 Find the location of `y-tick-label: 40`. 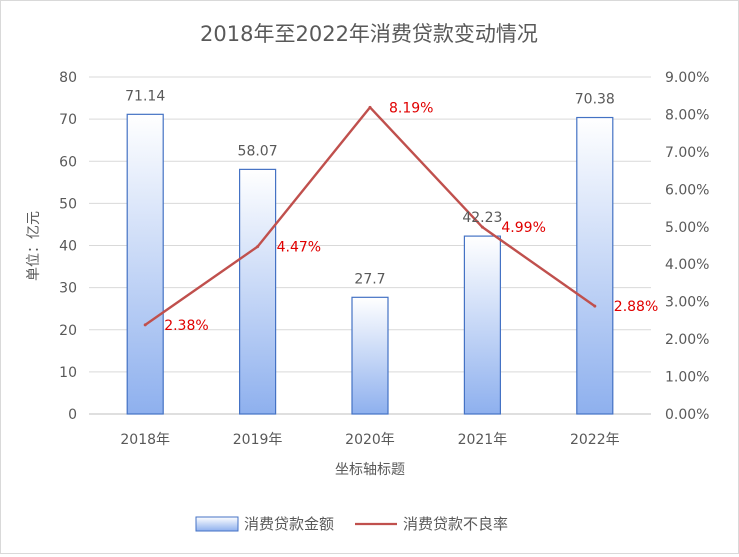

y-tick-label: 40 is located at coordinates (68, 247).